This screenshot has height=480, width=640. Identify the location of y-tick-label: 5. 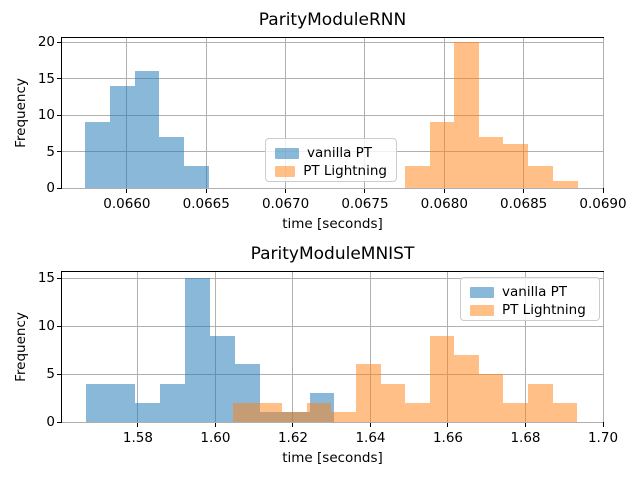
(50, 151).